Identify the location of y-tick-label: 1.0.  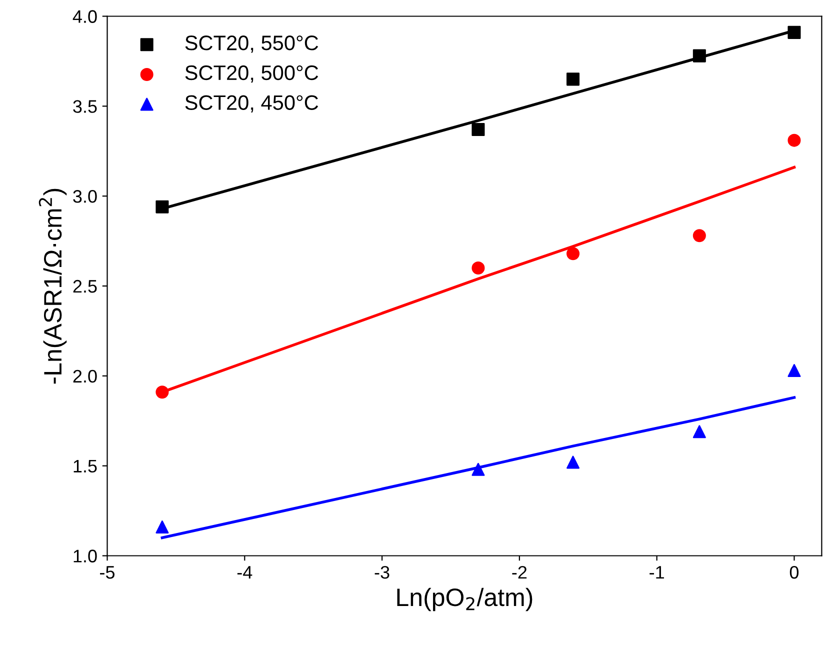
(85, 556).